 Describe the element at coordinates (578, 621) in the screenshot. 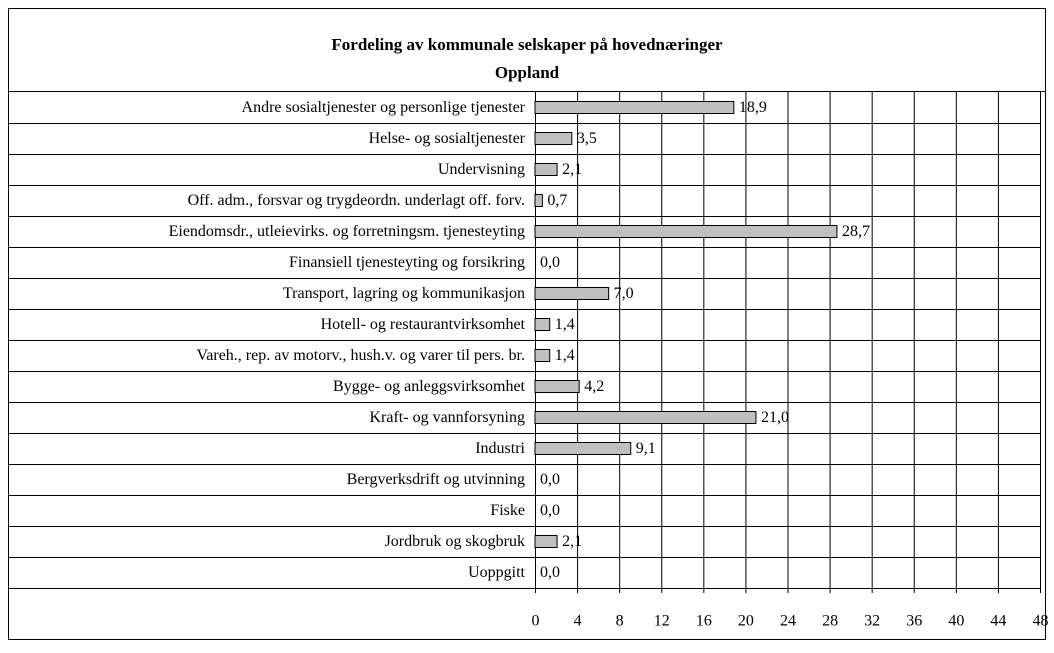

I see `x-tick-label: 4` at that location.